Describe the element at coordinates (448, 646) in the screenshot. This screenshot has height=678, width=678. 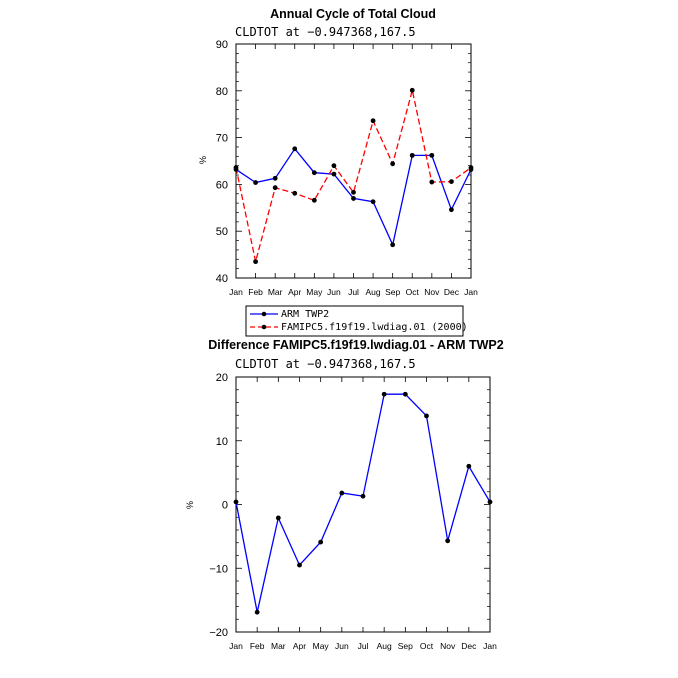
I see `chart2-xtick-label: Nov` at that location.